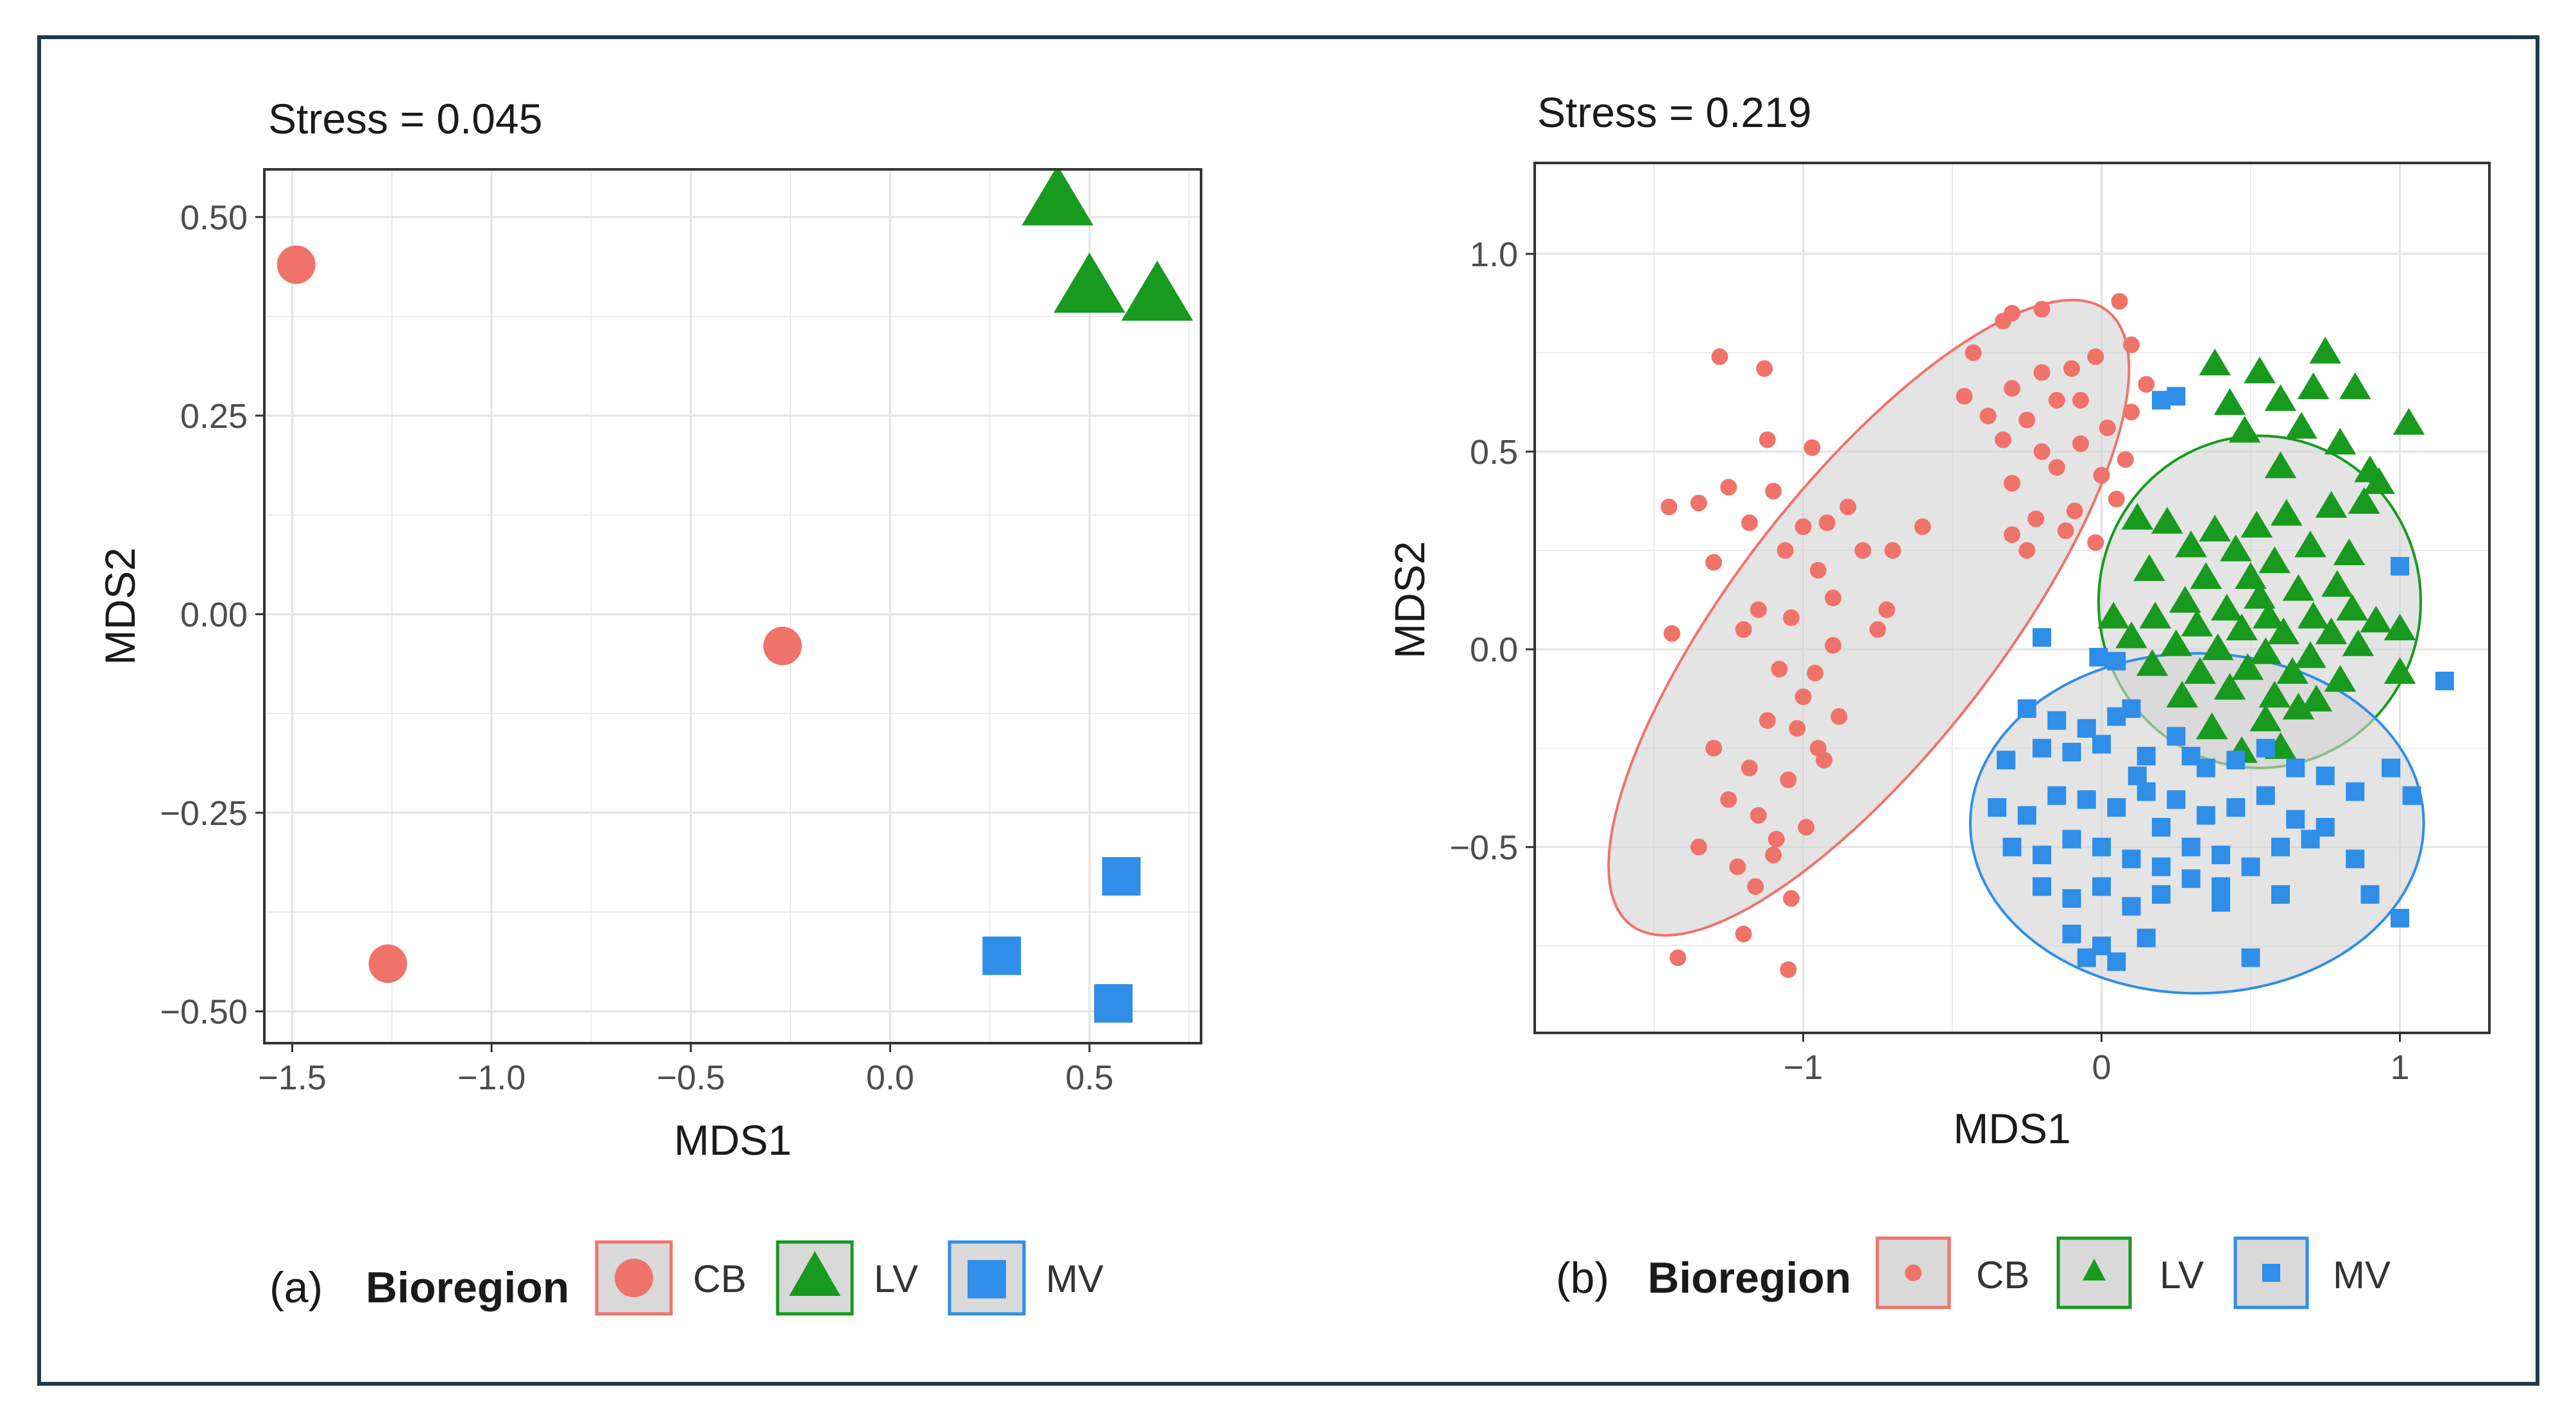 Image resolution: width=2576 pixels, height=1421 pixels. What do you see at coordinates (296, 1287) in the screenshot?
I see `panel-a-legend-label: (a)` at bounding box center [296, 1287].